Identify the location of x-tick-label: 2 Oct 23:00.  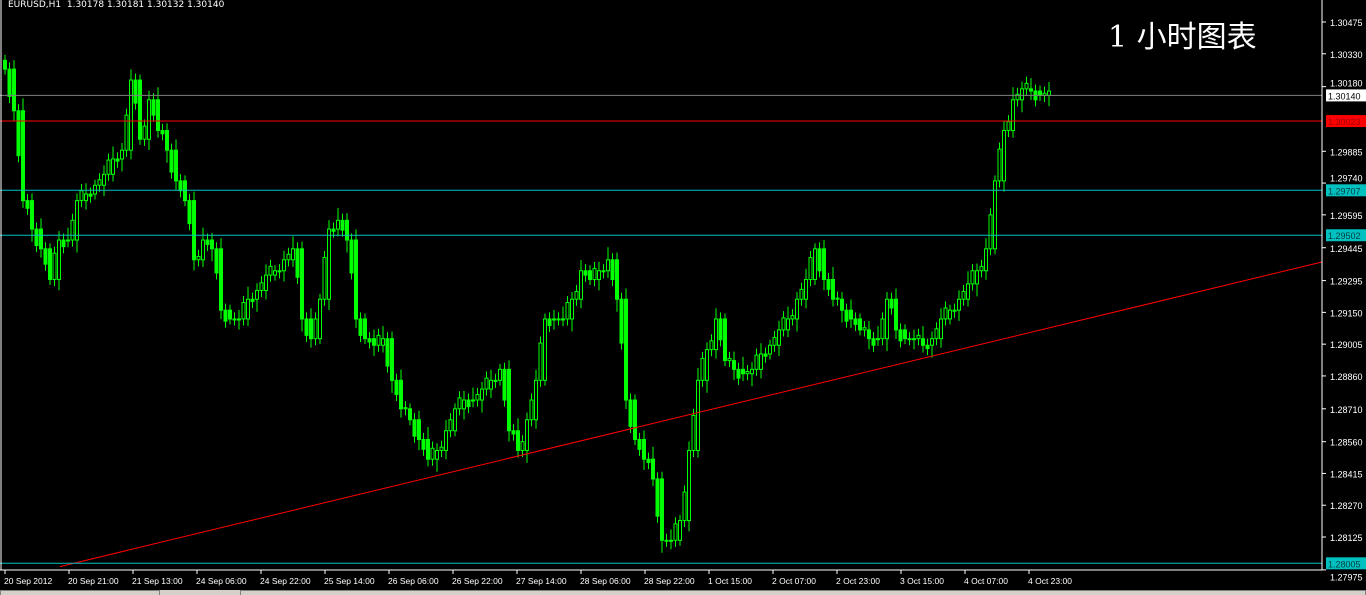
(858, 581).